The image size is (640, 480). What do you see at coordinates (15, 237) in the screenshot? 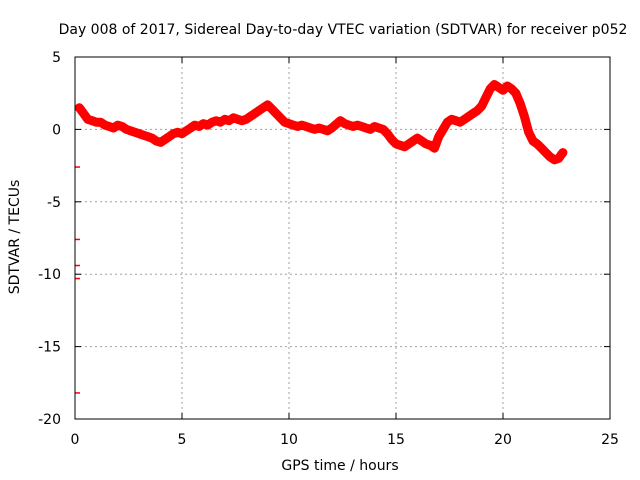
I see `y-axis-label: SDTVAR / TECUs` at bounding box center [15, 237].